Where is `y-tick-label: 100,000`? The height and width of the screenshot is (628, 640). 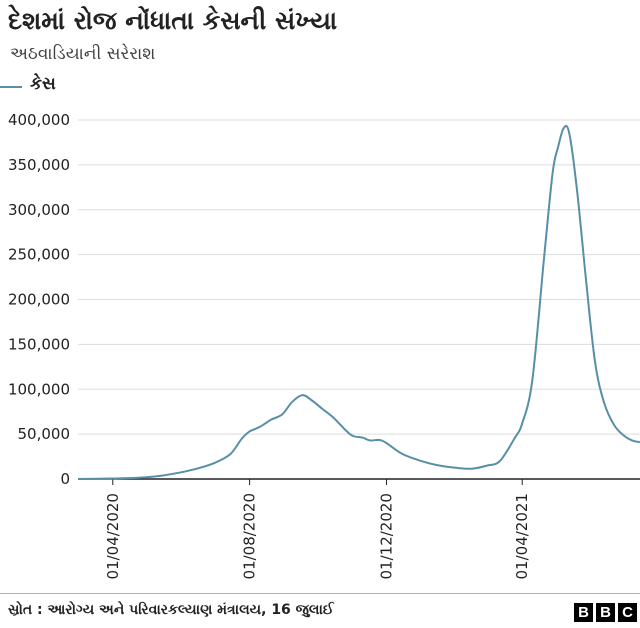 y-tick-label: 100,000 is located at coordinates (39, 389).